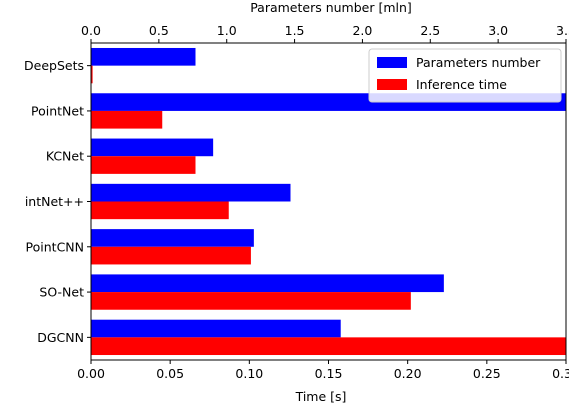  Describe the element at coordinates (328, 346) in the screenshot. I see `bar-time-DGCNN` at that location.